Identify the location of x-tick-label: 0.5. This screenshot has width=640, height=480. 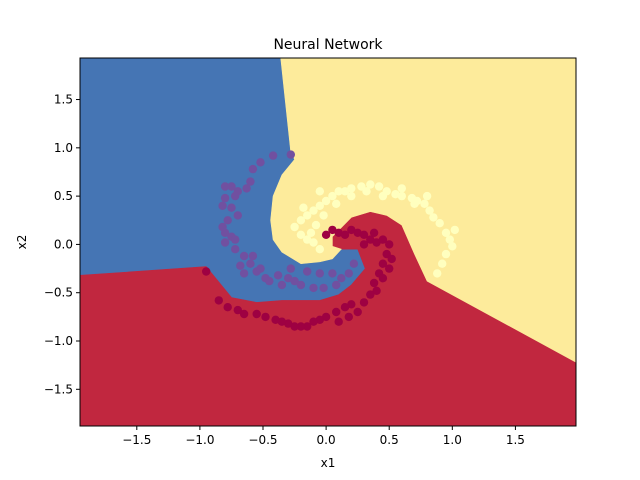
(389, 440).